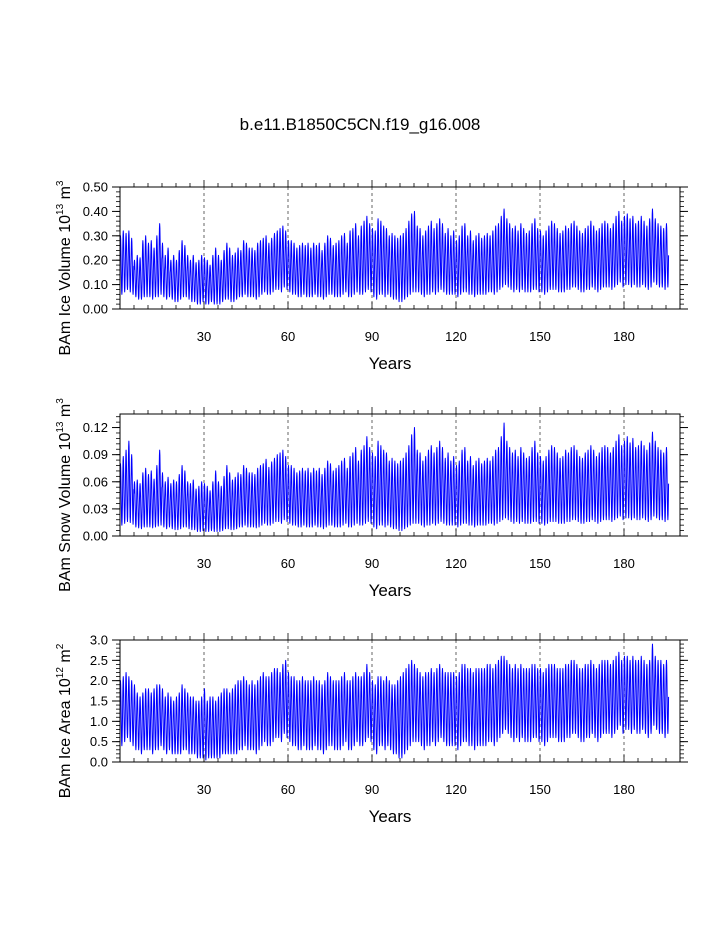  Describe the element at coordinates (99, 640) in the screenshot. I see `y-tick-label: 3.0` at that location.